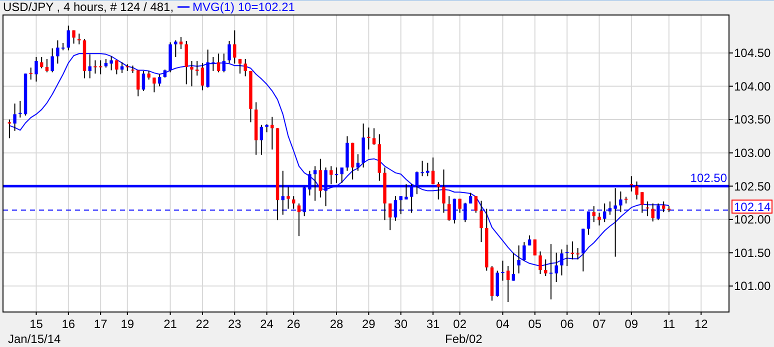 The image size is (774, 347). I want to click on legend-label: MVG(1) 10=102.21, so click(244, 7).